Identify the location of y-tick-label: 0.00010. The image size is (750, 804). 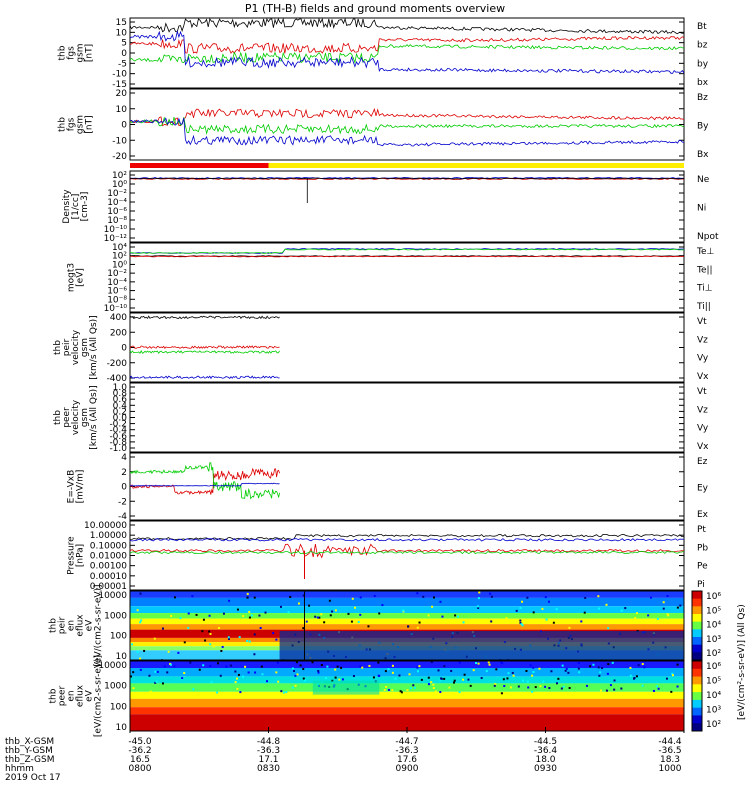
(108, 577).